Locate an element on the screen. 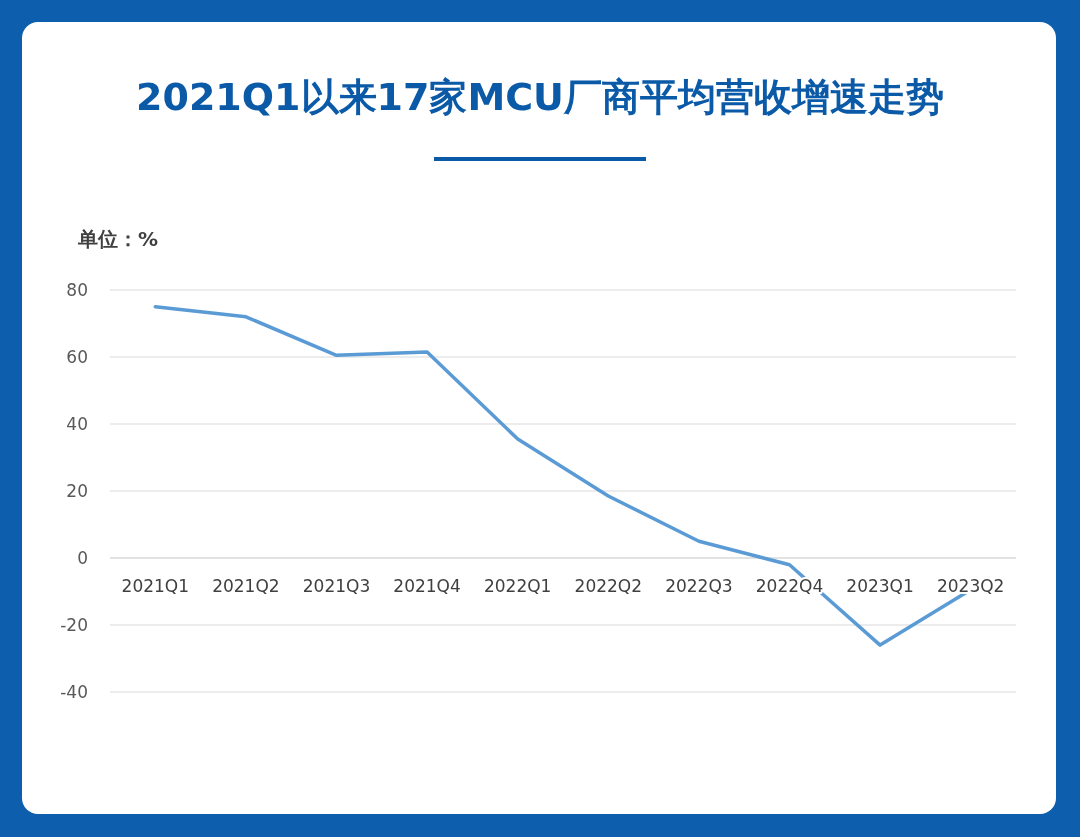  x-tick-label: 2021Q3 is located at coordinates (336, 586).